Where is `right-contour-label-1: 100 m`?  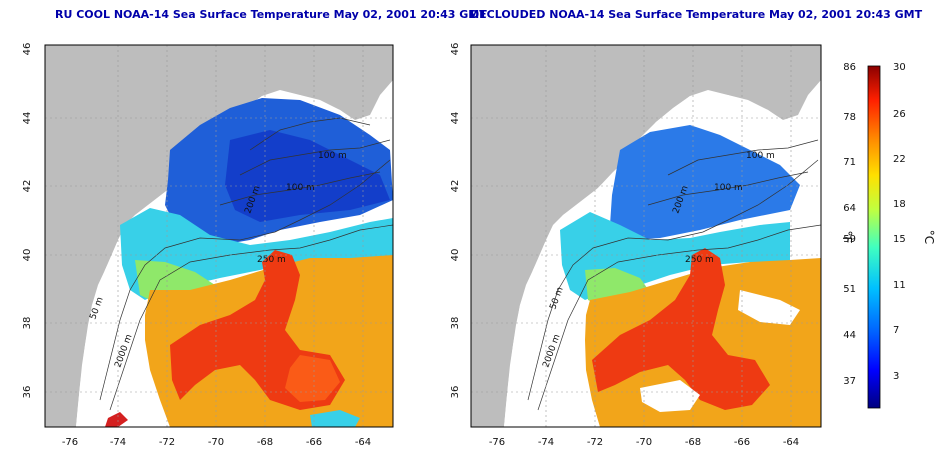
right-contour-label-1: 100 m is located at coordinates (760, 156).